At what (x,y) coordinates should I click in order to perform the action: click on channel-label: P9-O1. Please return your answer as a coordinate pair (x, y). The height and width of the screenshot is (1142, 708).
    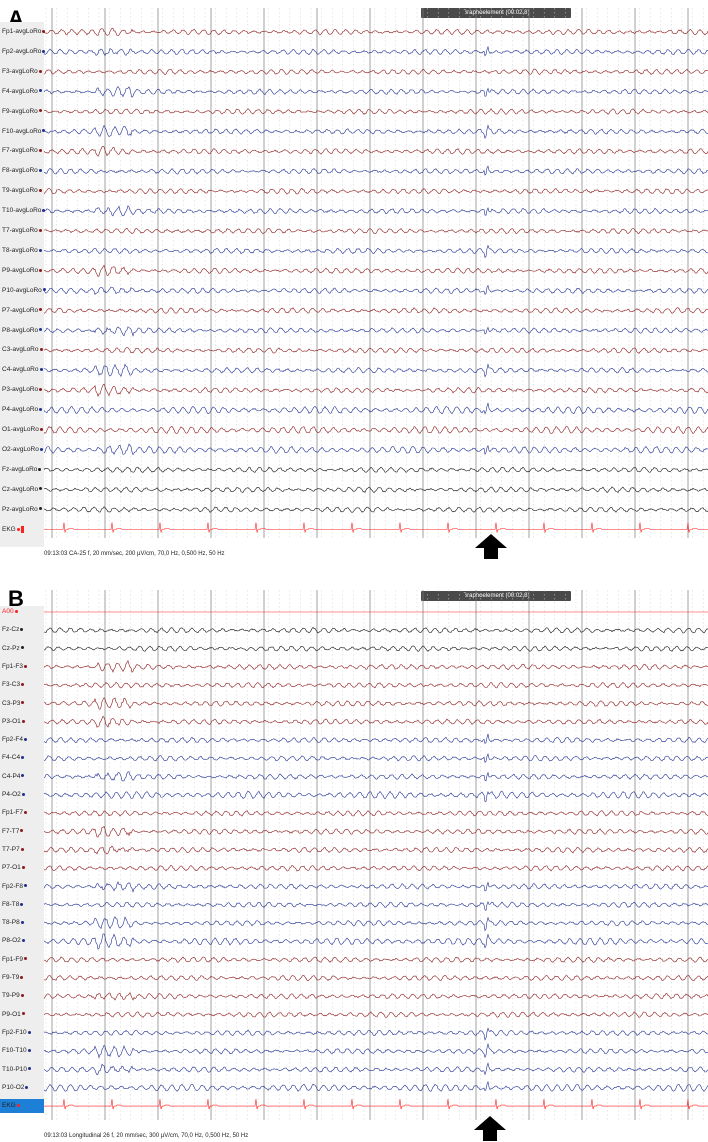
    Looking at the image, I should click on (13, 1015).